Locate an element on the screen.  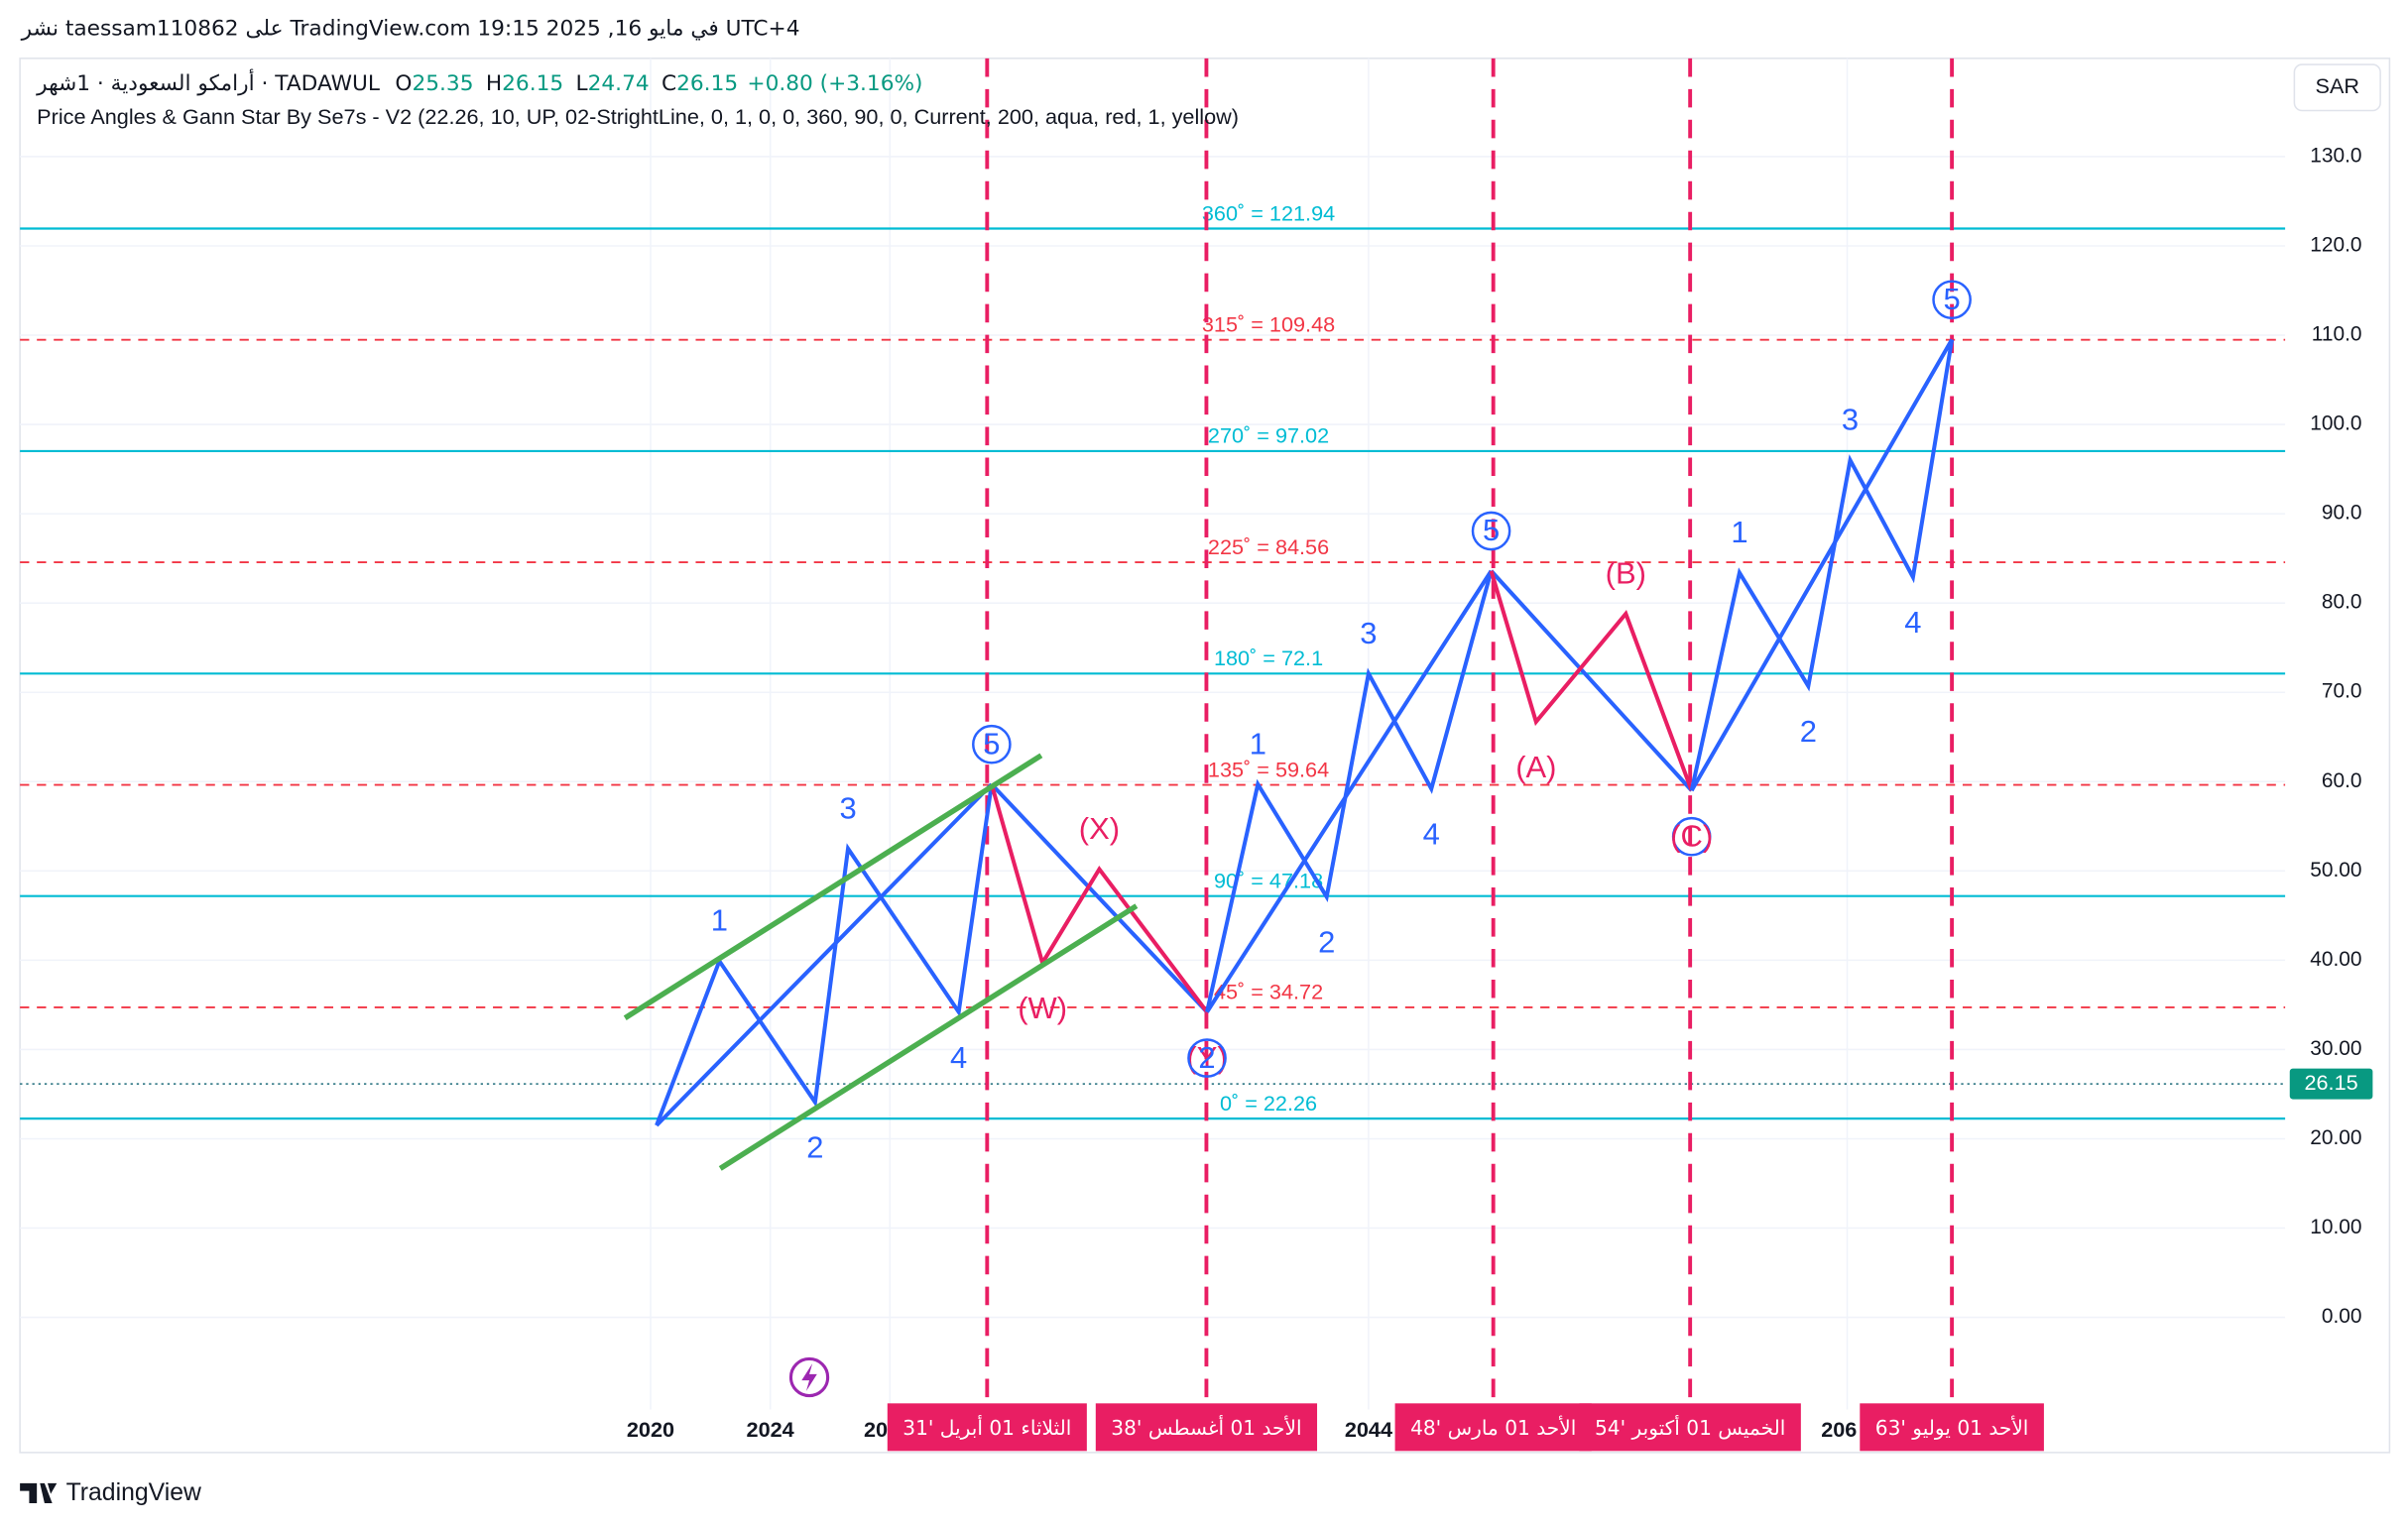
cycle-date-label: الأحد 01 يوليو '63 is located at coordinates (1952, 1428).